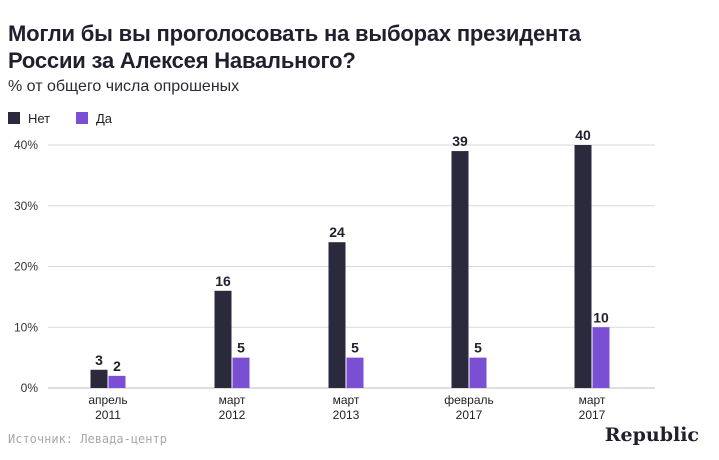 The height and width of the screenshot is (460, 719). Describe the element at coordinates (601, 317) in the screenshot. I see `data-label: 10` at that location.